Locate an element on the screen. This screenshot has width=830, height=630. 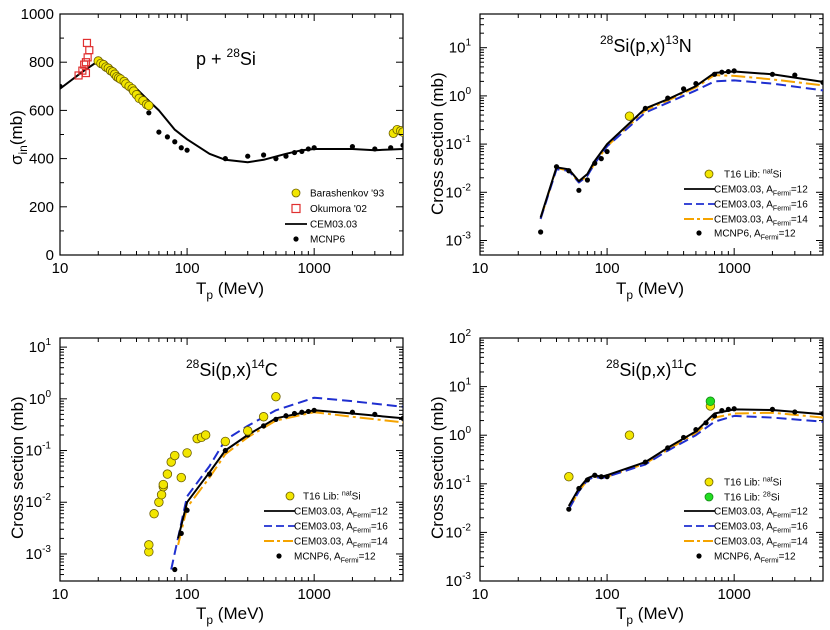
y-tick-label: 200 is located at coordinates (41, 207).